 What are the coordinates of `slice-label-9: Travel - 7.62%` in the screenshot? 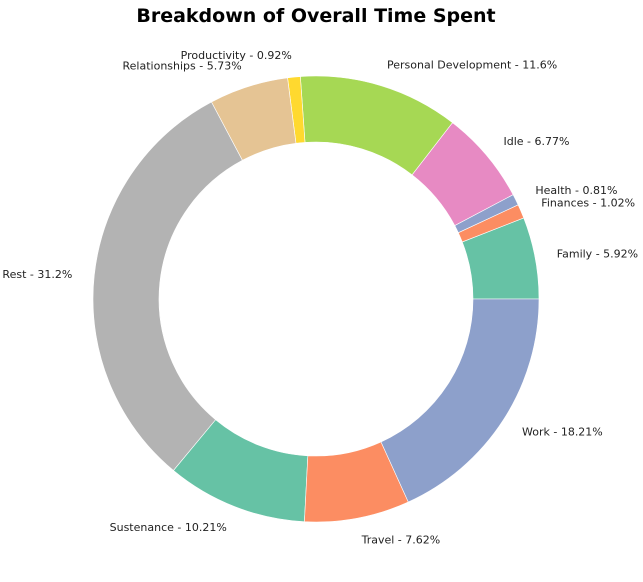 It's located at (401, 540).